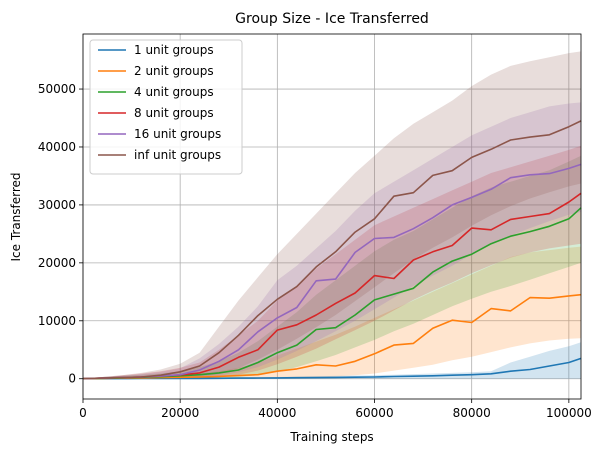 The image size is (603, 459). Describe the element at coordinates (331, 437) in the screenshot. I see `x-axis-label: Training steps` at that location.